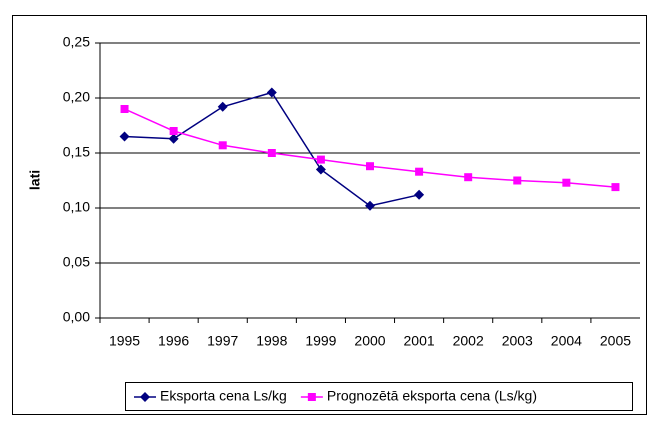 The image size is (648, 421). What do you see at coordinates (76, 152) in the screenshot?
I see `y-tick-label: 0,15` at bounding box center [76, 152].